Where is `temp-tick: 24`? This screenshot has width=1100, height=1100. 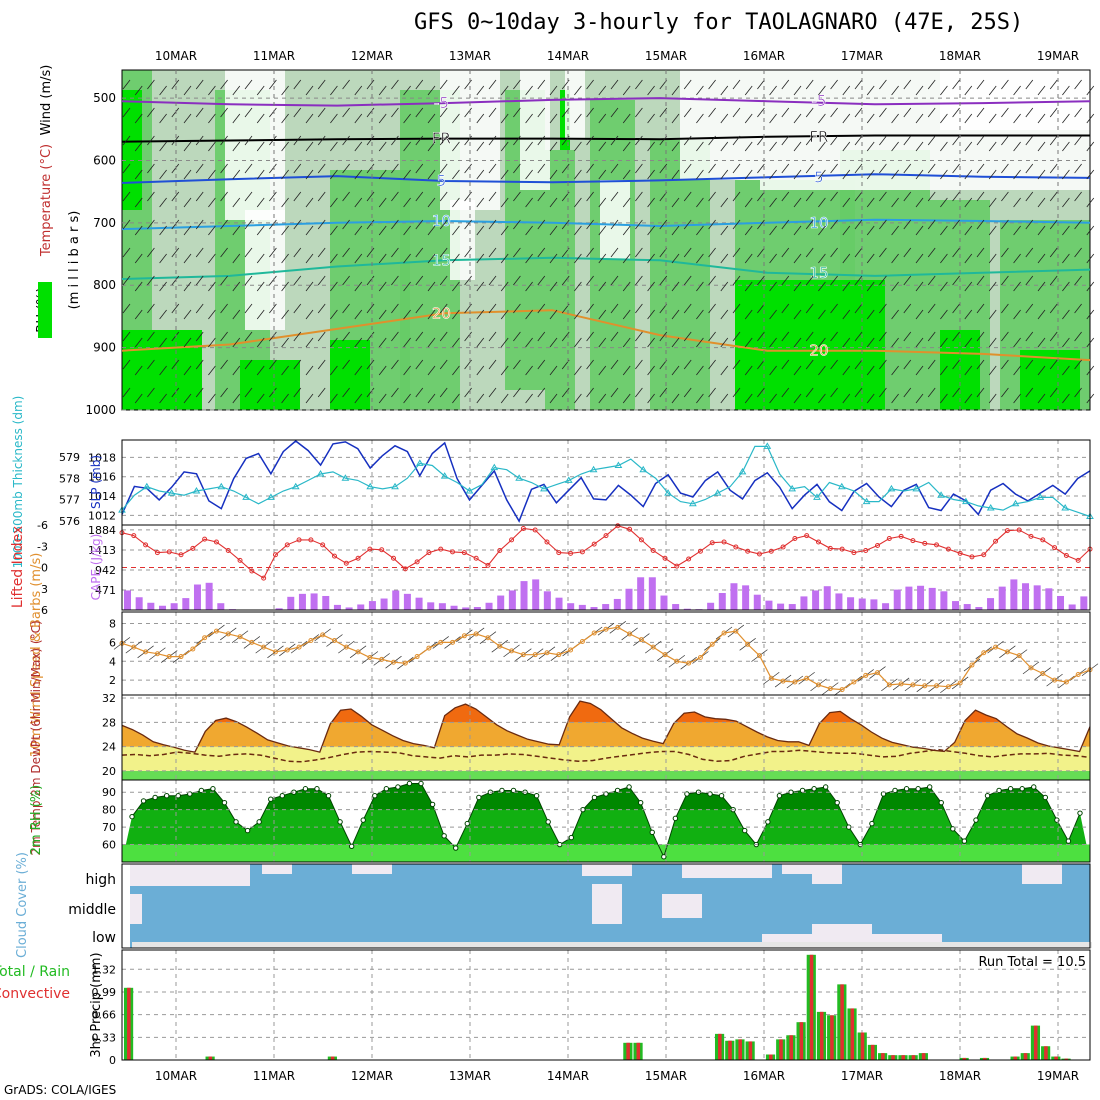 temp-tick: 24 is located at coordinates (109, 747).